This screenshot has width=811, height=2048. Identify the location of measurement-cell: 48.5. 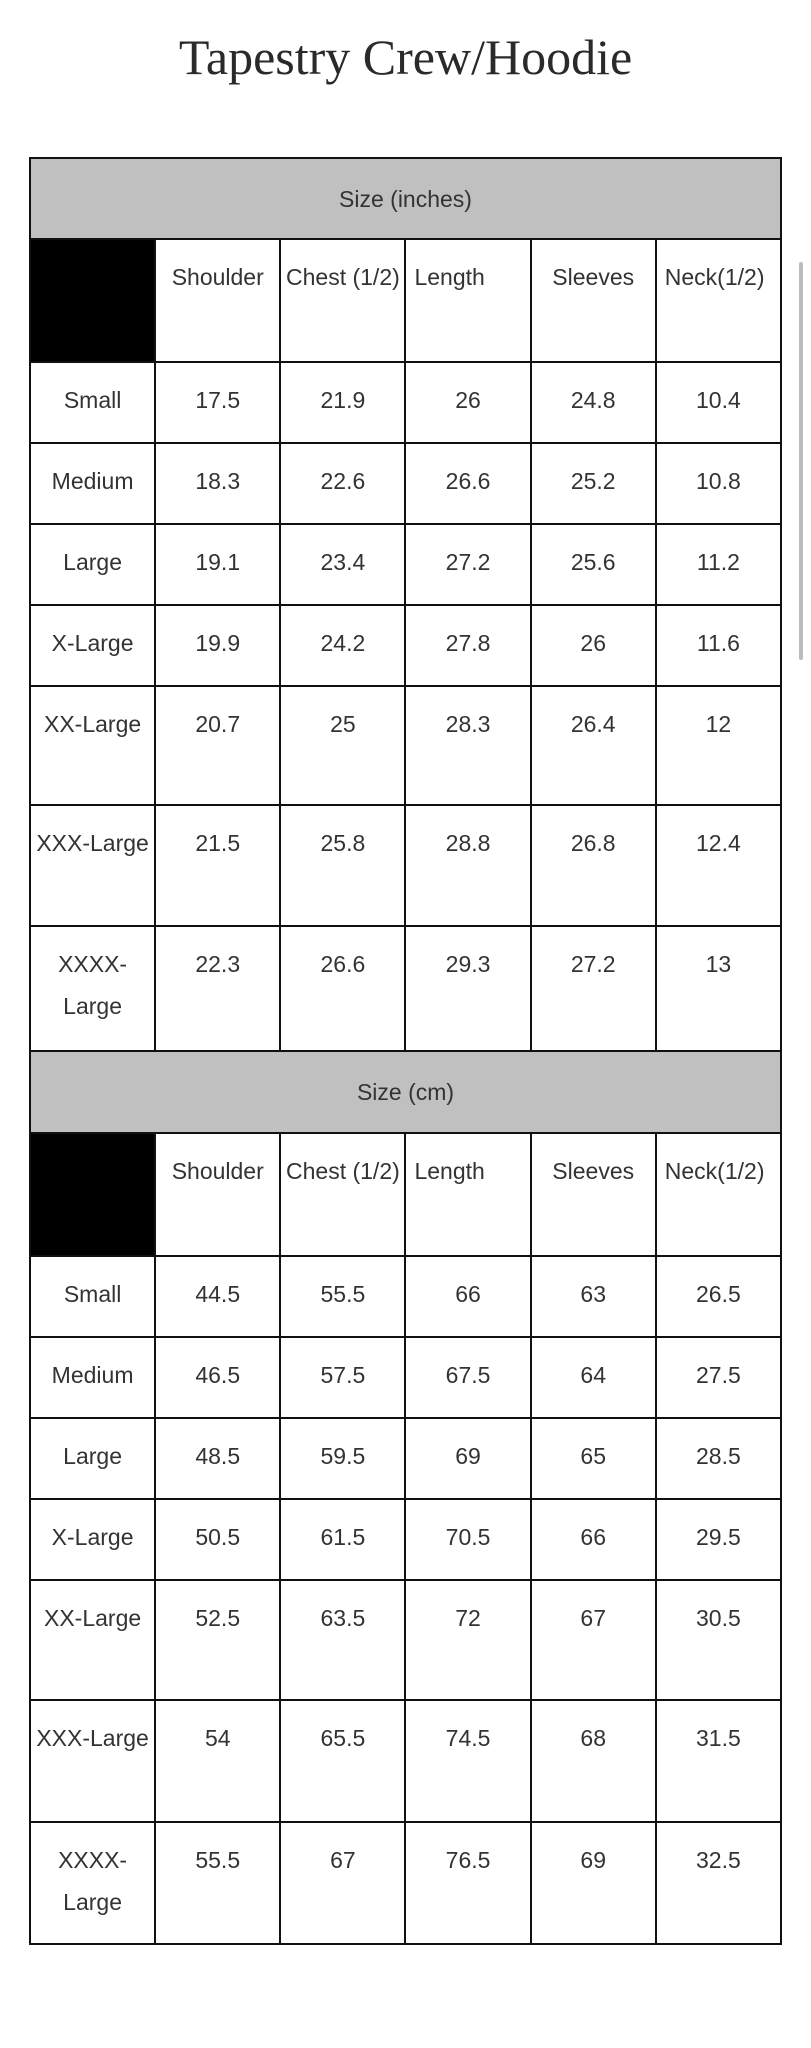
(218, 1458).